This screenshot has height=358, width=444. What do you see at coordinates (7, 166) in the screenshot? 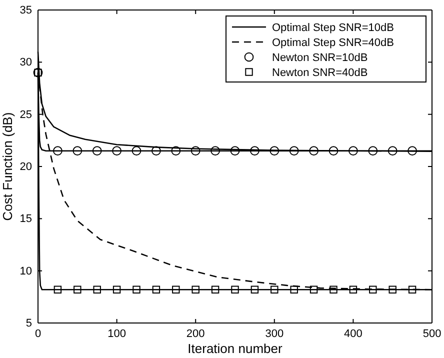
I see `y-axis-title: Cost Function (dB)` at bounding box center [7, 166].